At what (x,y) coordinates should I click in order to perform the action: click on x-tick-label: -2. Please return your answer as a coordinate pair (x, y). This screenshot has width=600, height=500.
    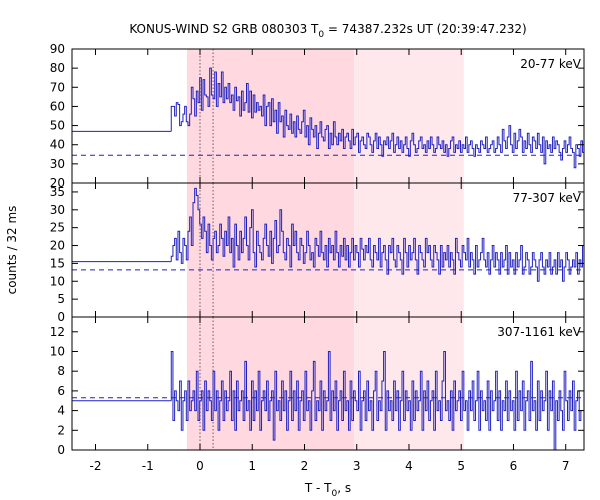
    Looking at the image, I should click on (96, 466).